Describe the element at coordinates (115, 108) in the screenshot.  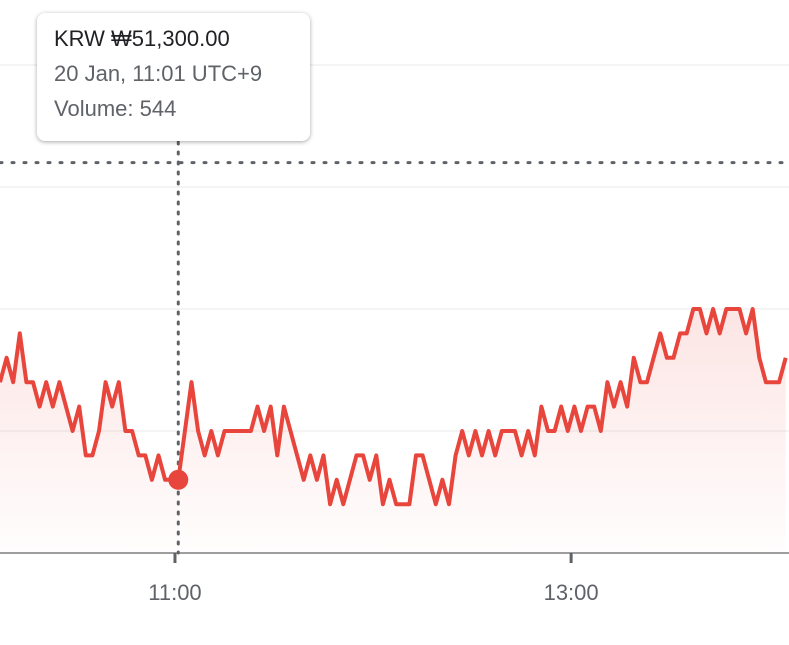
I see `tooltip-volume: Volume: 544` at that location.